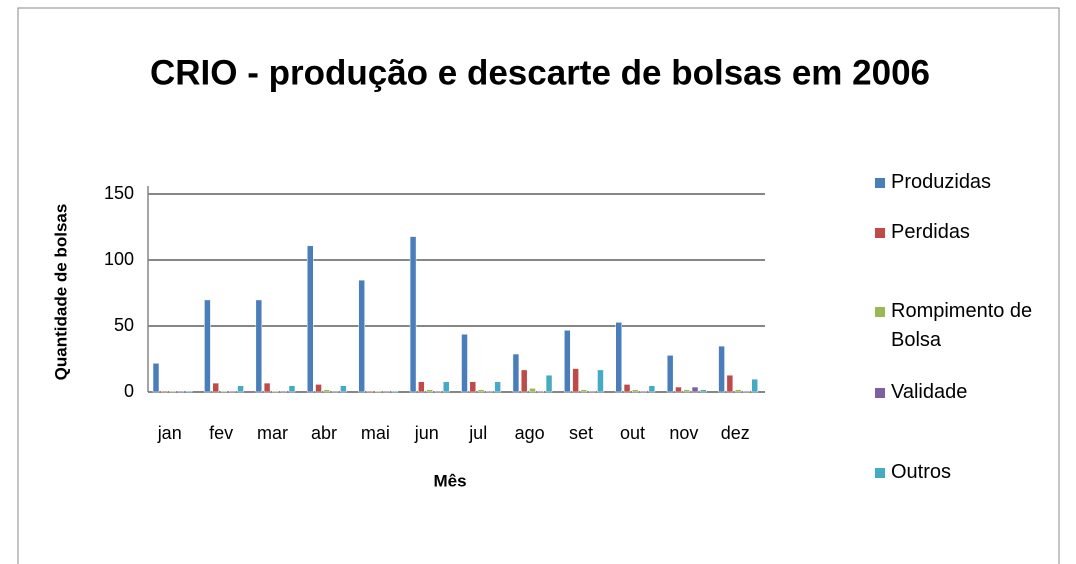 The image size is (1076, 564). I want to click on x-tick-label: fev, so click(221, 433).